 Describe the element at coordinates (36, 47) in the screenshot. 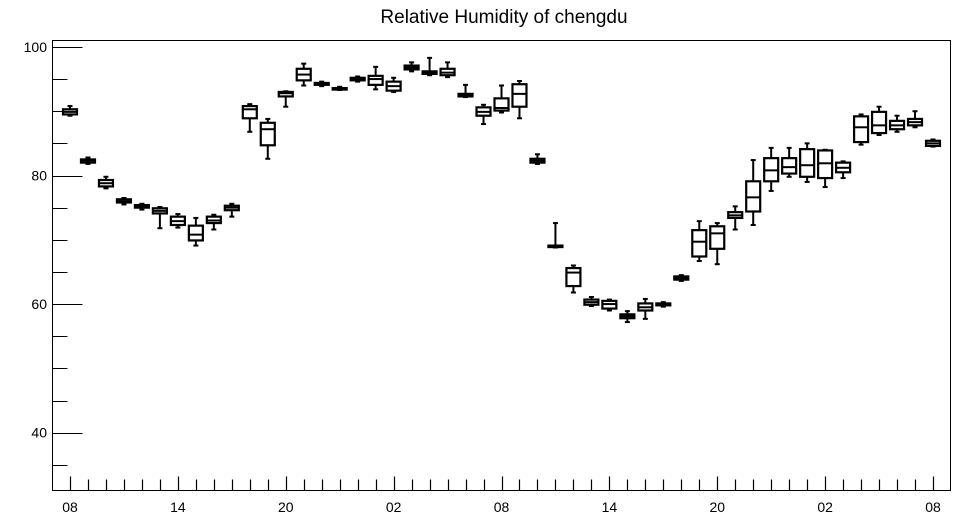

I see `y-tick-label: 100` at that location.